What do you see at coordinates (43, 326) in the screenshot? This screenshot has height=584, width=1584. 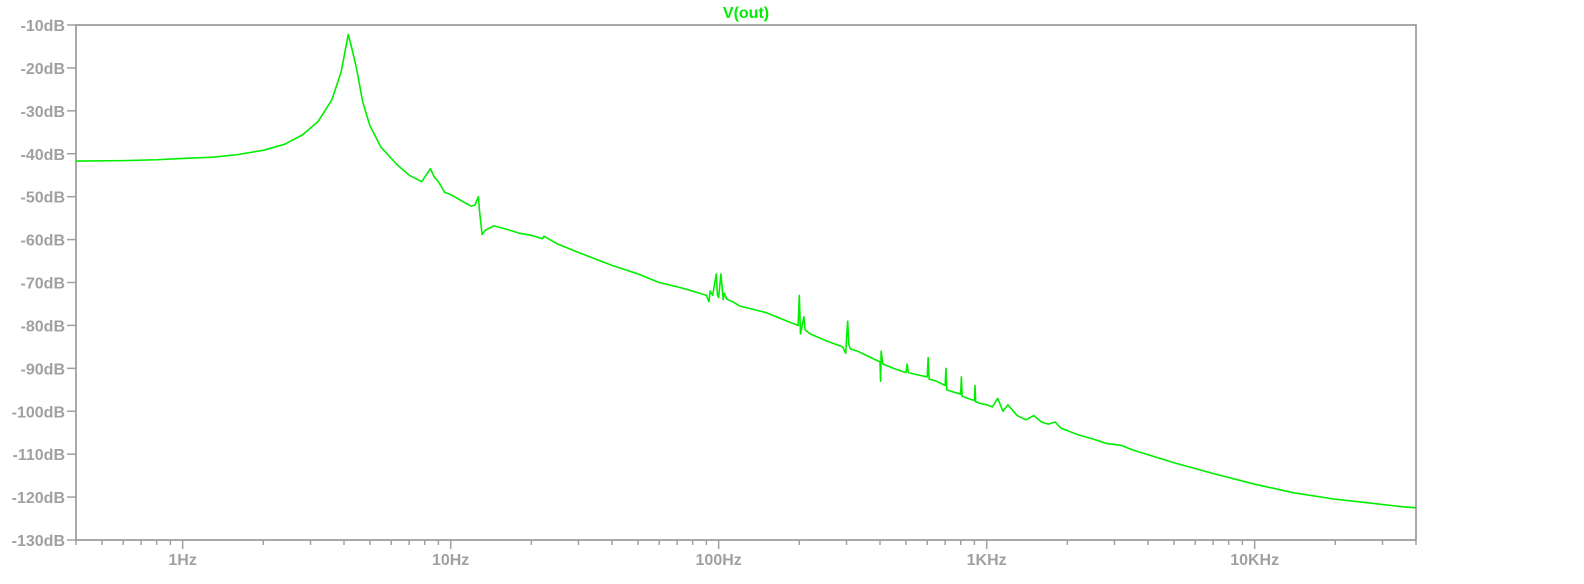 I see `y-tick-label: -80dB` at bounding box center [43, 326].